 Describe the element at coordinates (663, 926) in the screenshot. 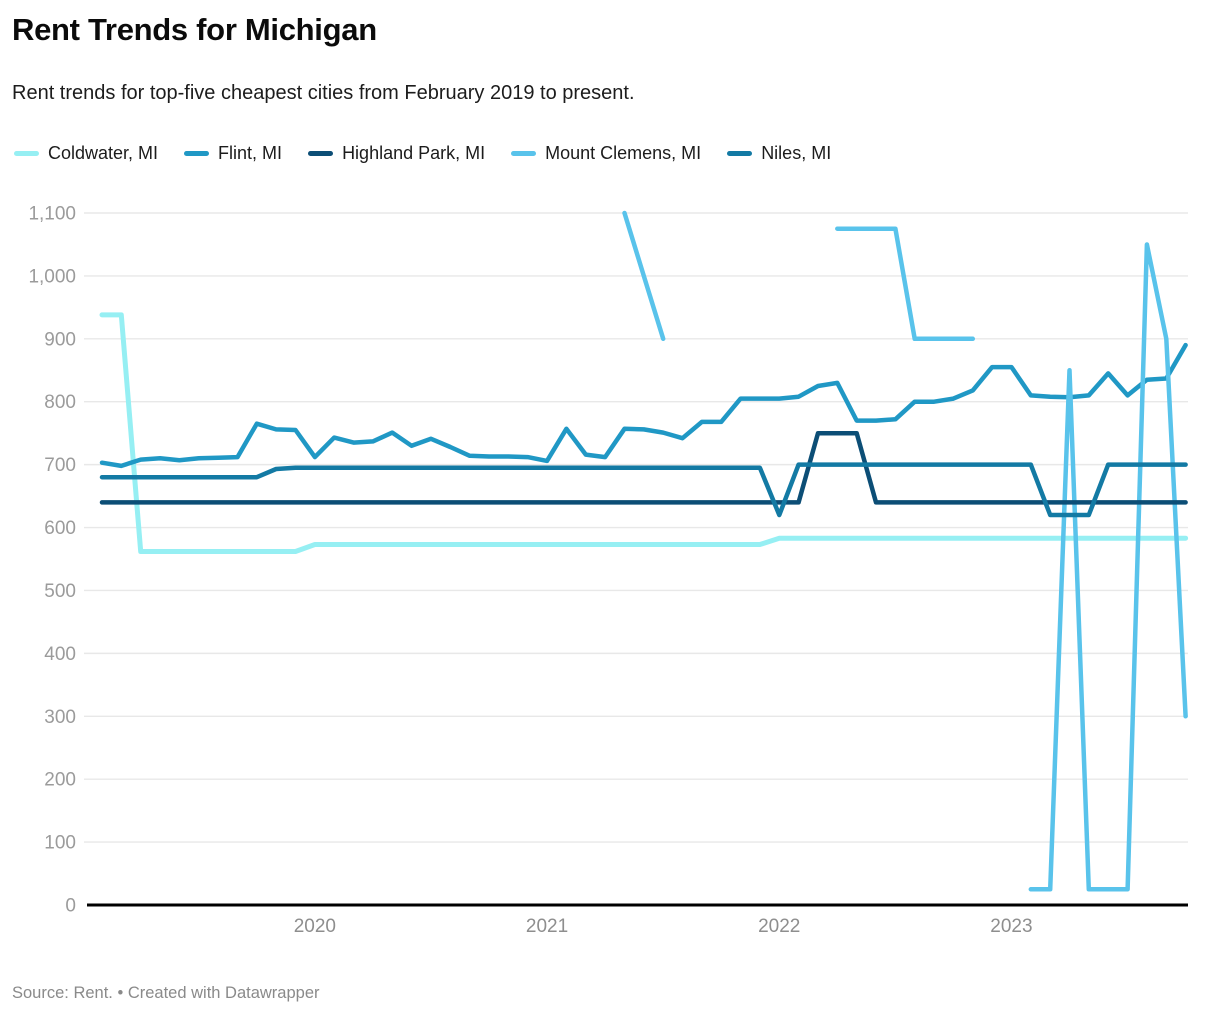

I see `x-axis: 2020 2021 2022 2023` at that location.